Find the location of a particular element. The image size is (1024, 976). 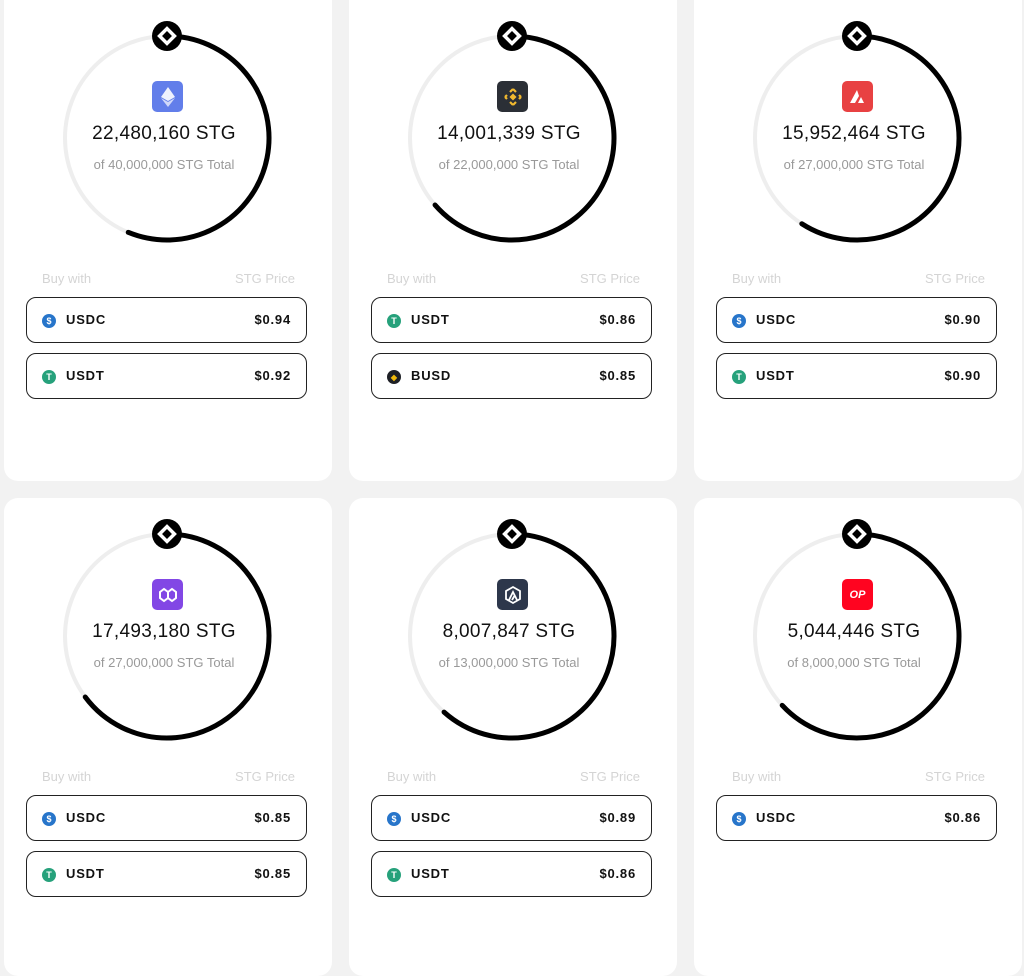

stg-amount: 8,007,847 STG is located at coordinates (509, 631).